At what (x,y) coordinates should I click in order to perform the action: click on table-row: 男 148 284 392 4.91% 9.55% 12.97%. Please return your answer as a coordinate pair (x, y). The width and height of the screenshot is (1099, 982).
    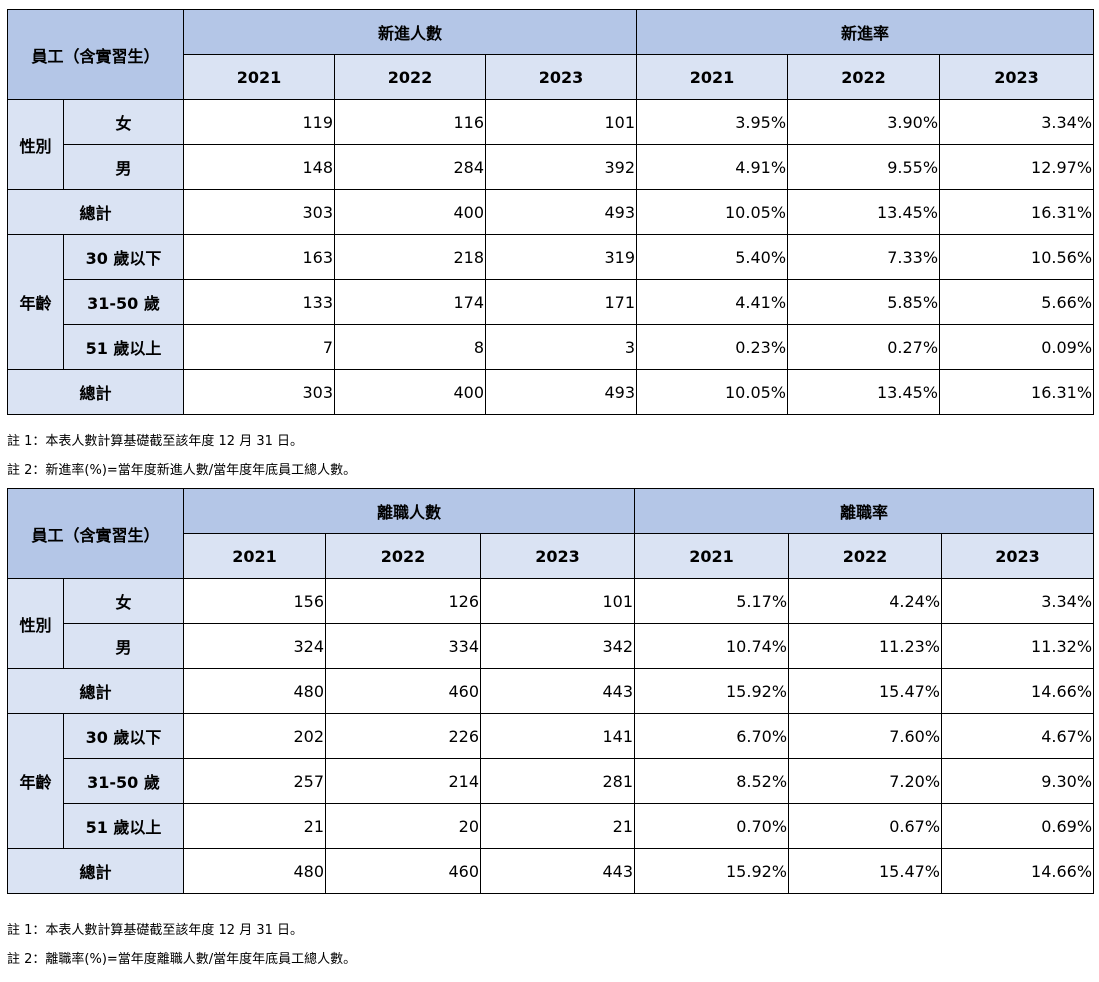
    Looking at the image, I should click on (551, 167).